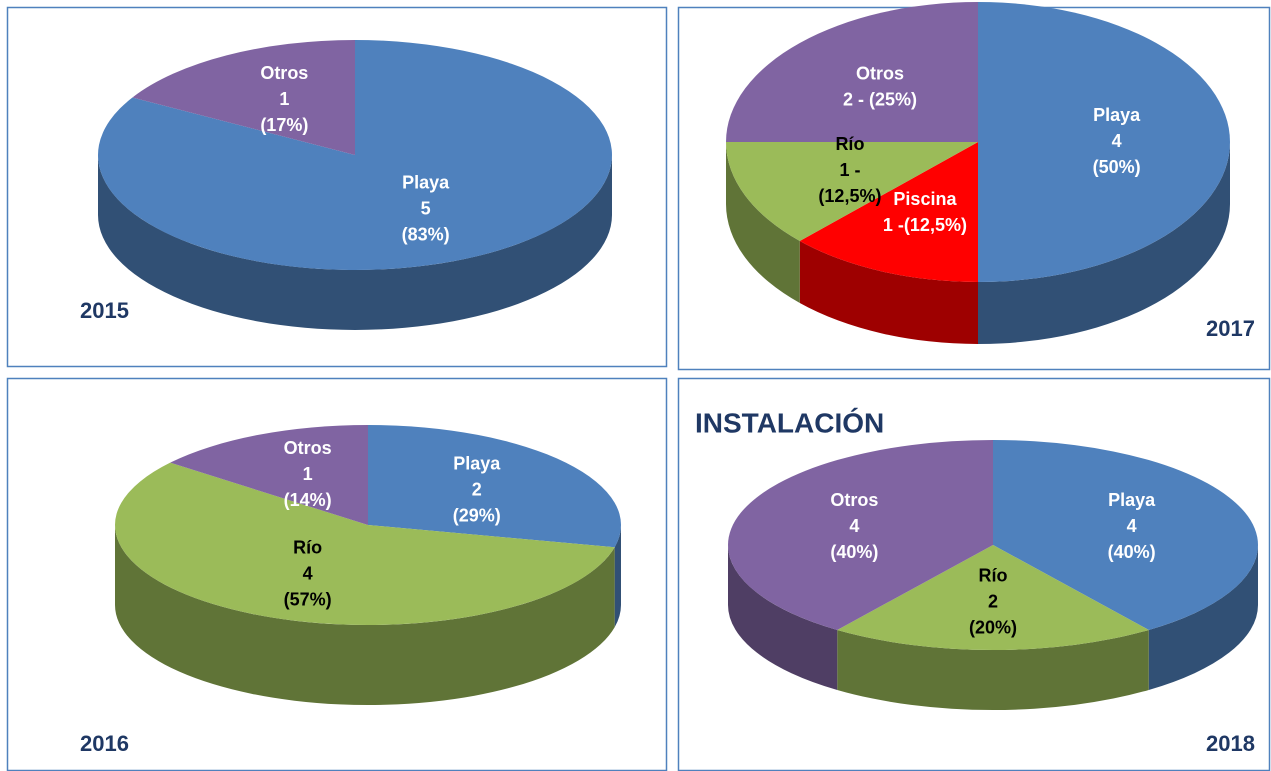 The image size is (1271, 771). I want to click on chart-title: 2015, so click(104, 310).